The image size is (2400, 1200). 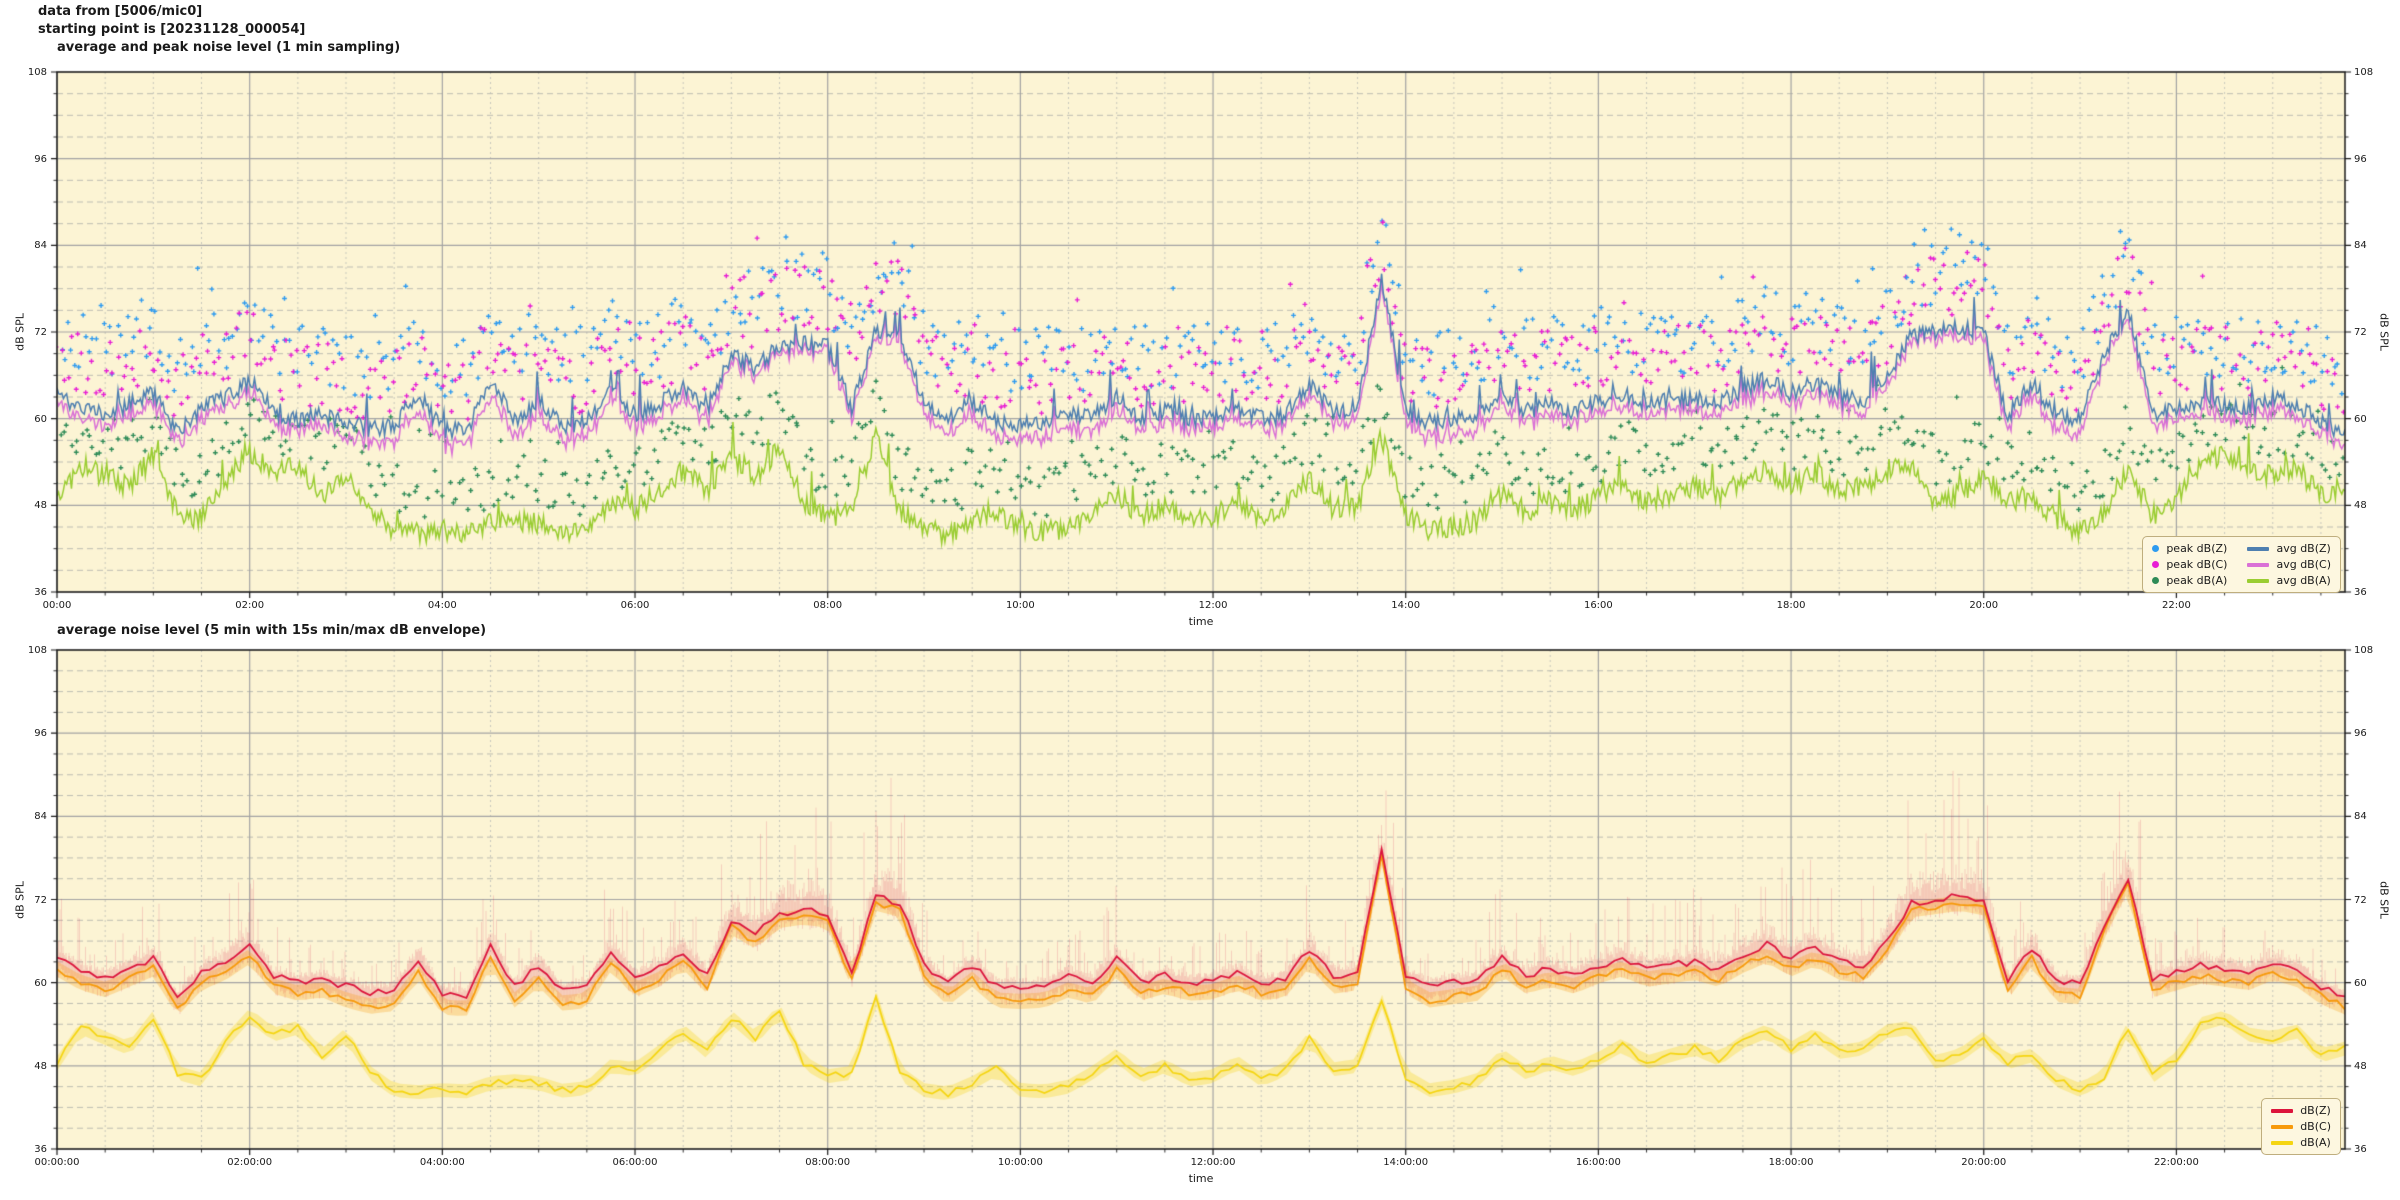 I want to click on plot2-xlabel: time, so click(x=1201, y=1178).